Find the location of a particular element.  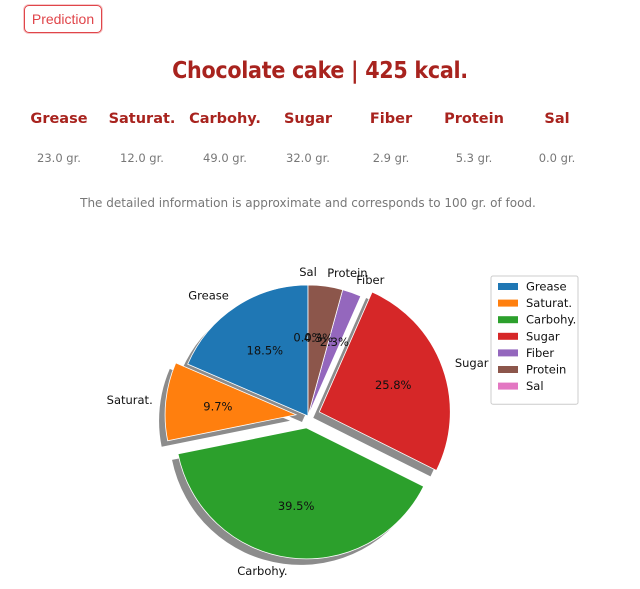

nutrient-value-sal: 0.0 gr. is located at coordinates (557, 158).